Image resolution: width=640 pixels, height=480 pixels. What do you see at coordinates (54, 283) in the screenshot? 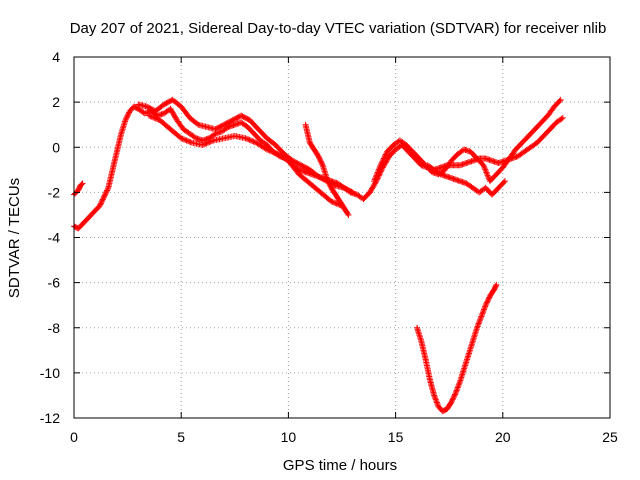
I see `y-tick-label: -6` at bounding box center [54, 283].